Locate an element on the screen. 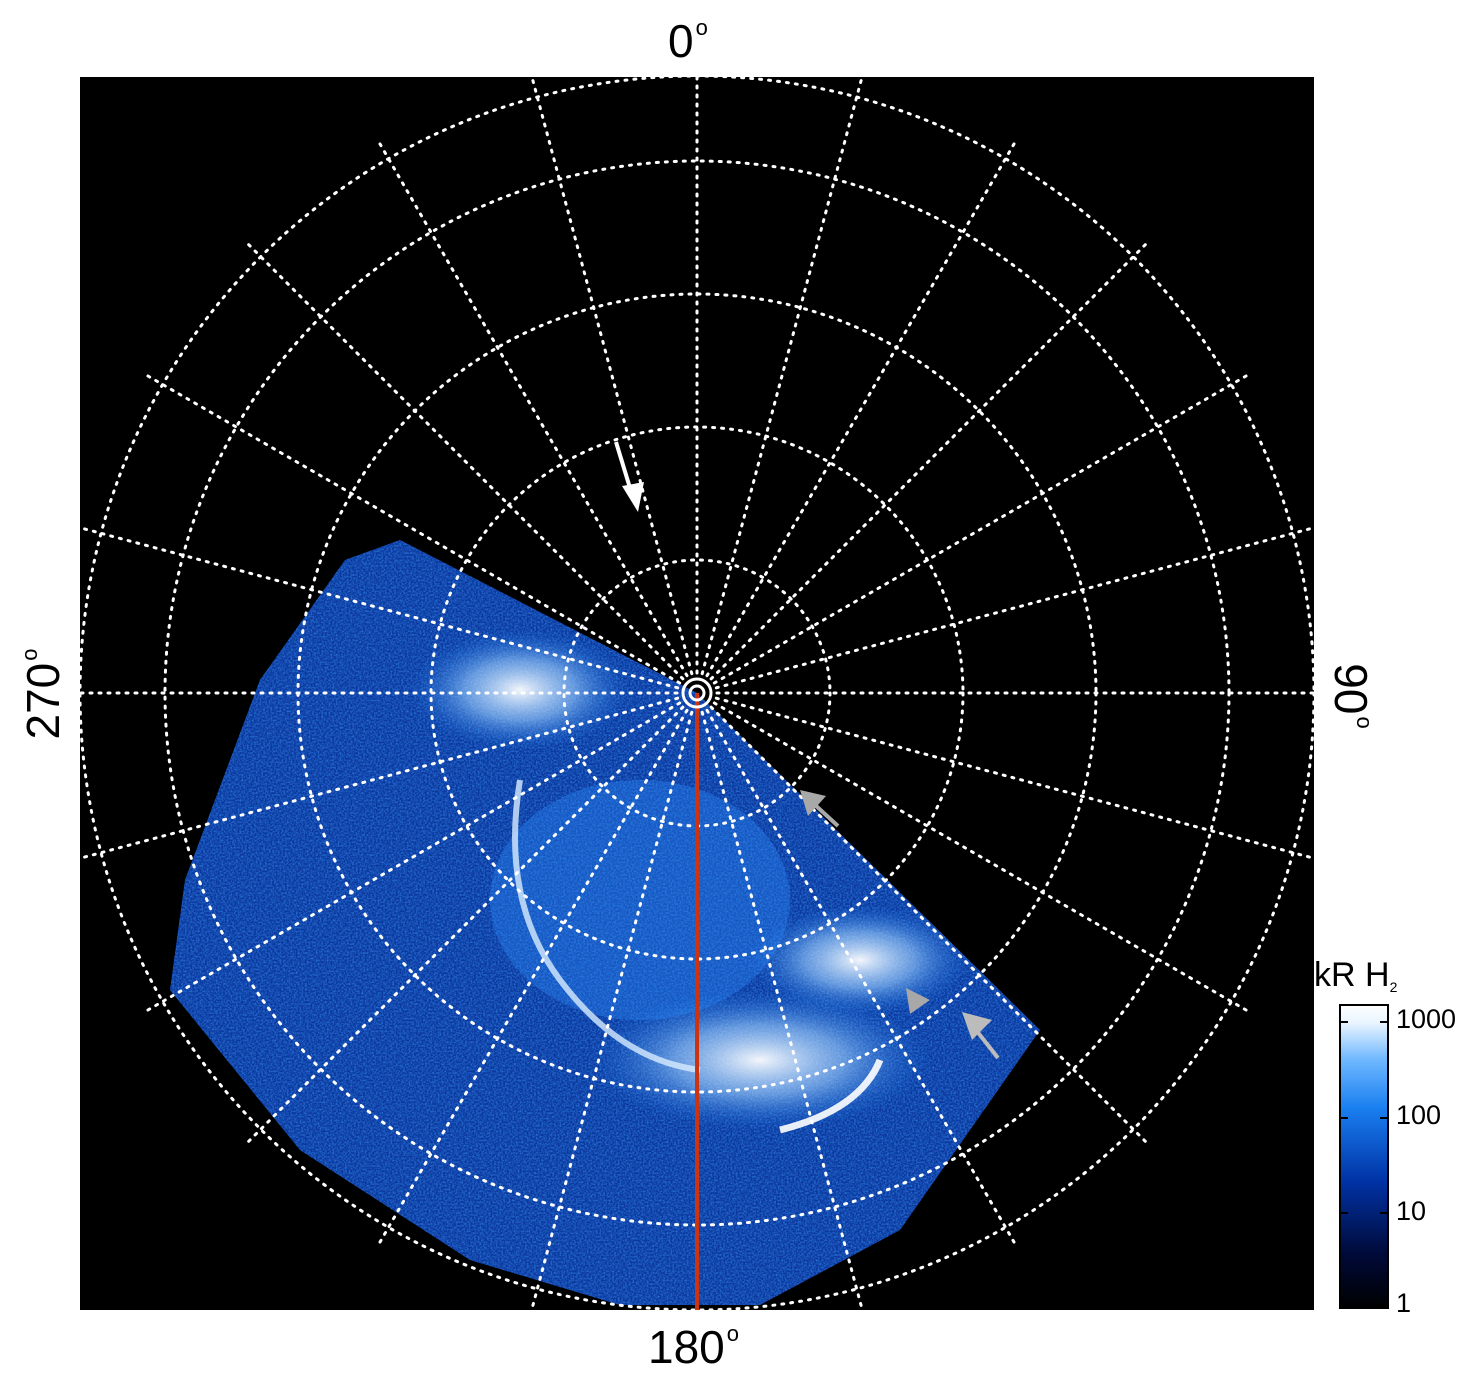 The height and width of the screenshot is (1386, 1481). axis-label-top: 0 is located at coordinates (687, 41).